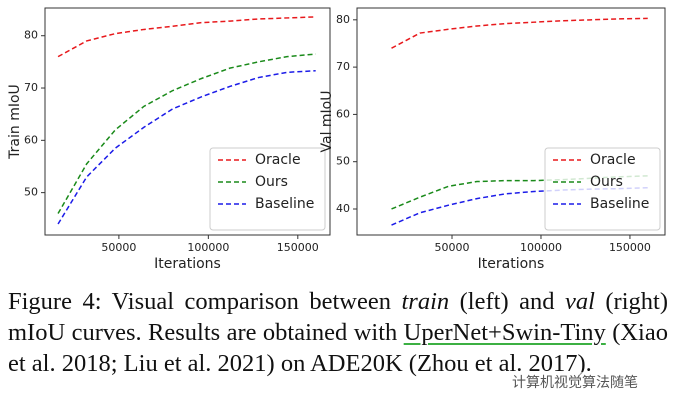 This screenshot has height=414, width=679. Describe the element at coordinates (343, 208) in the screenshot. I see `y-tick-label: 40` at that location.